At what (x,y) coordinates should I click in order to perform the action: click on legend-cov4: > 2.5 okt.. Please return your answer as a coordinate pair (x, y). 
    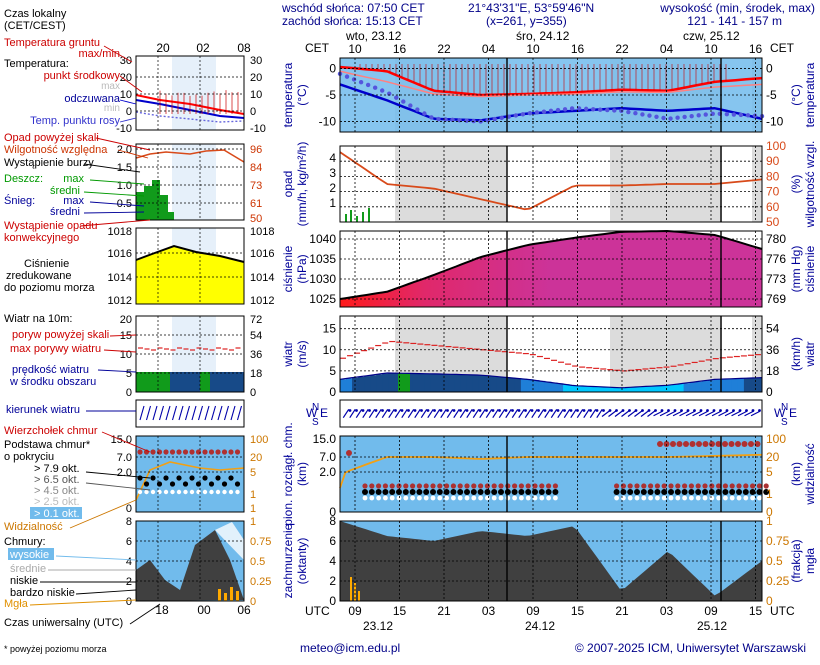
    Looking at the image, I should click on (57, 502).